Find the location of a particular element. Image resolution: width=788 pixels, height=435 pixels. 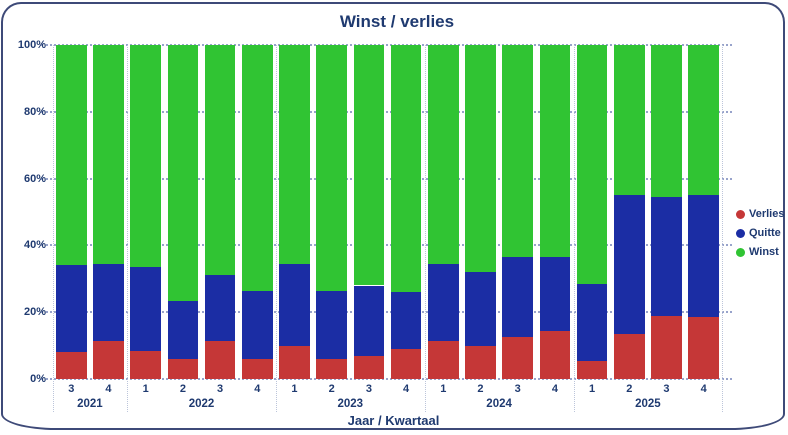

bar-2024-Q3-winst is located at coordinates (517, 151).